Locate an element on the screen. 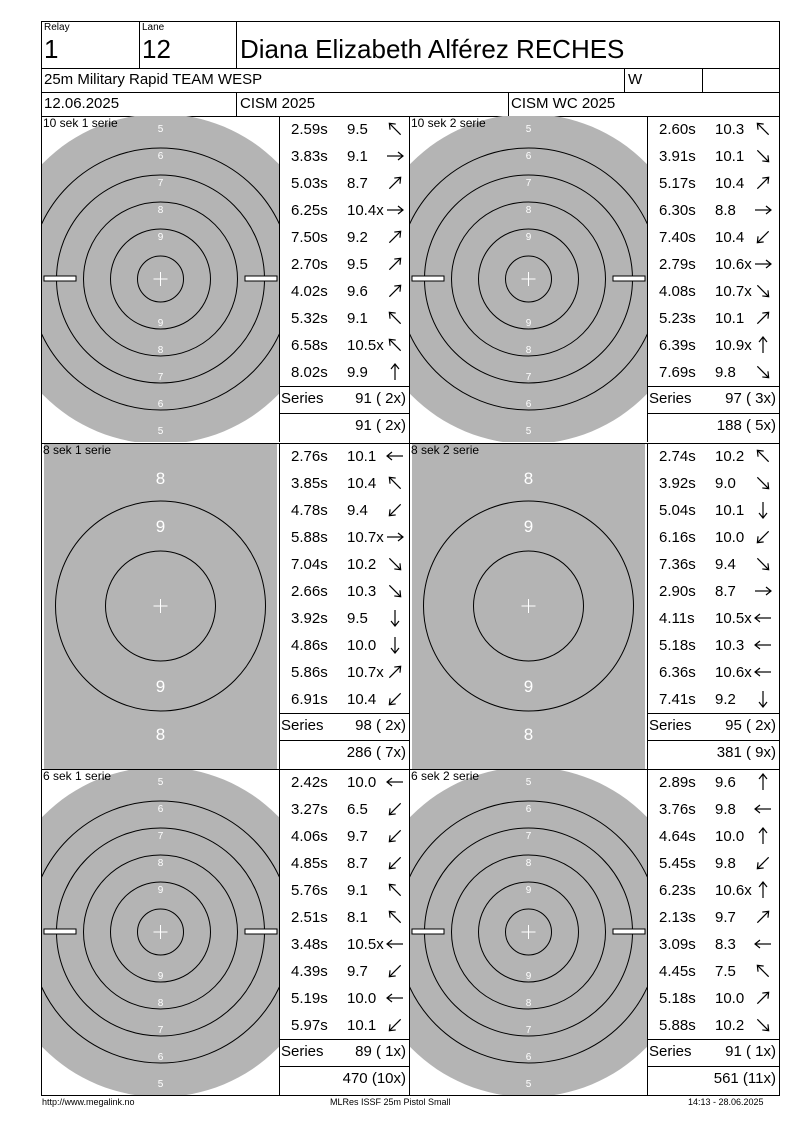 This screenshot has height=1130, width=800. shot-row: 6.39s 10.9x is located at coordinates (713, 345).